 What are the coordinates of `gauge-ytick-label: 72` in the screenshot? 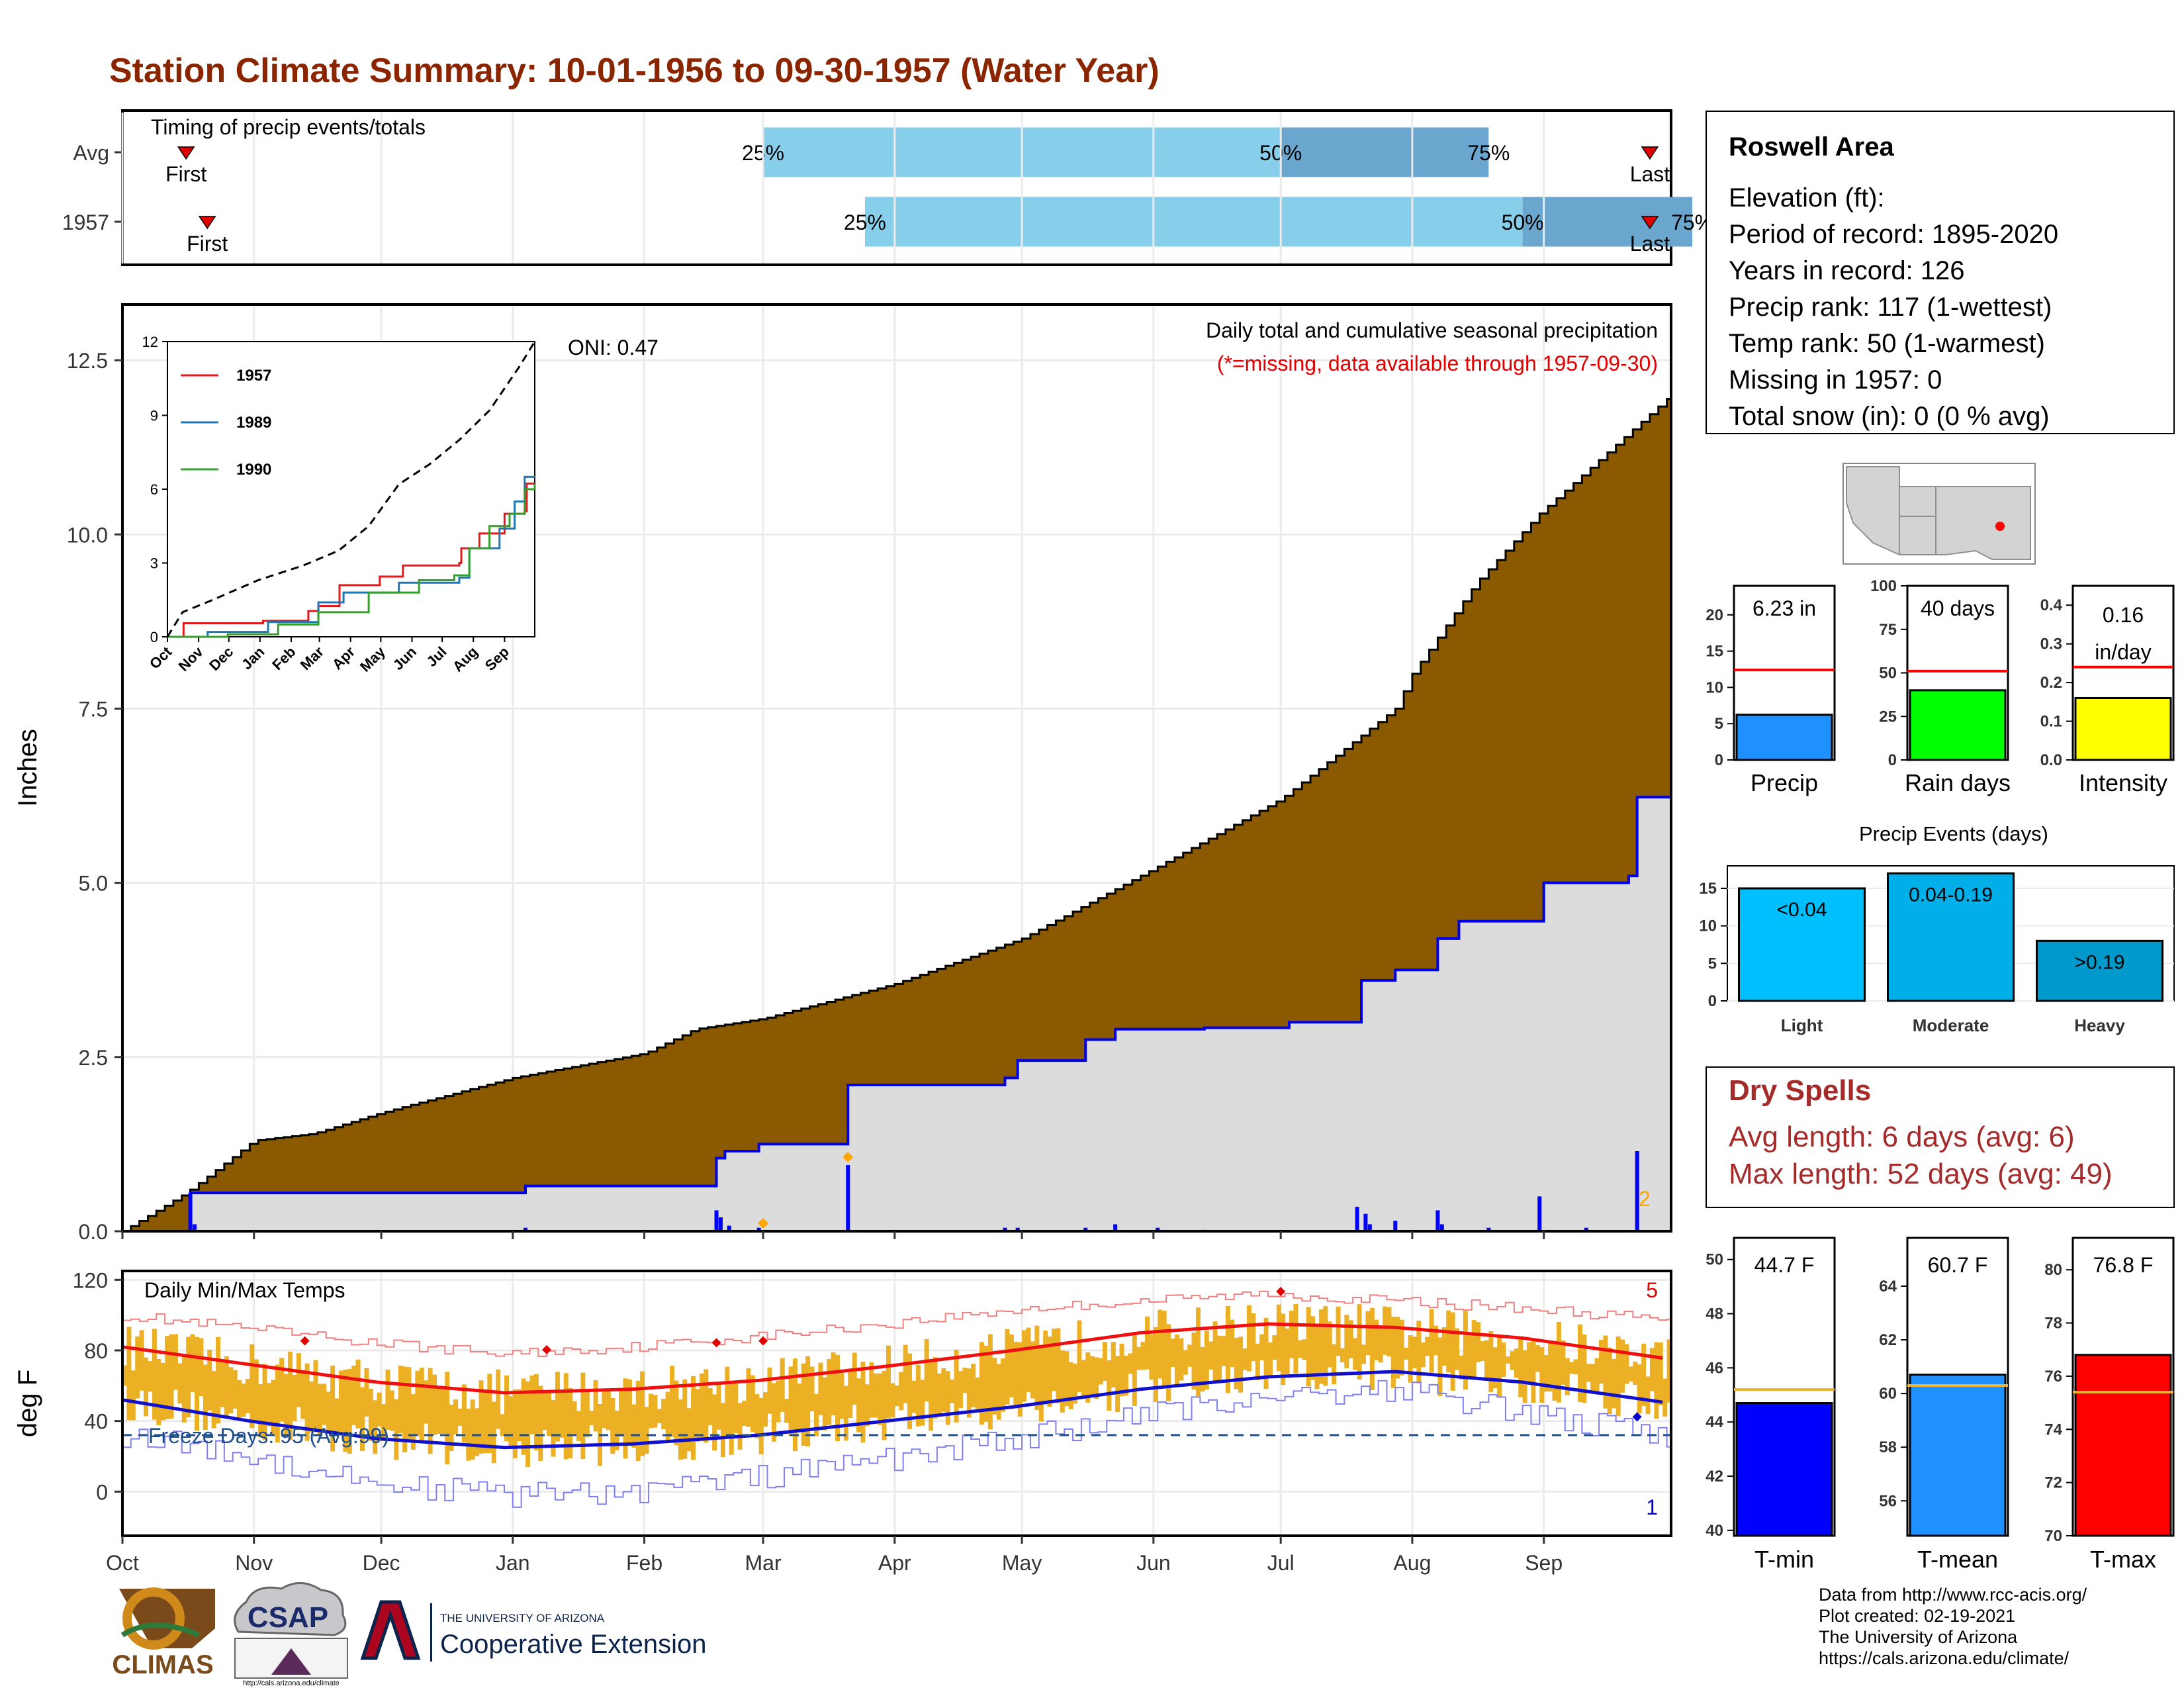 It's located at (2053, 1483).